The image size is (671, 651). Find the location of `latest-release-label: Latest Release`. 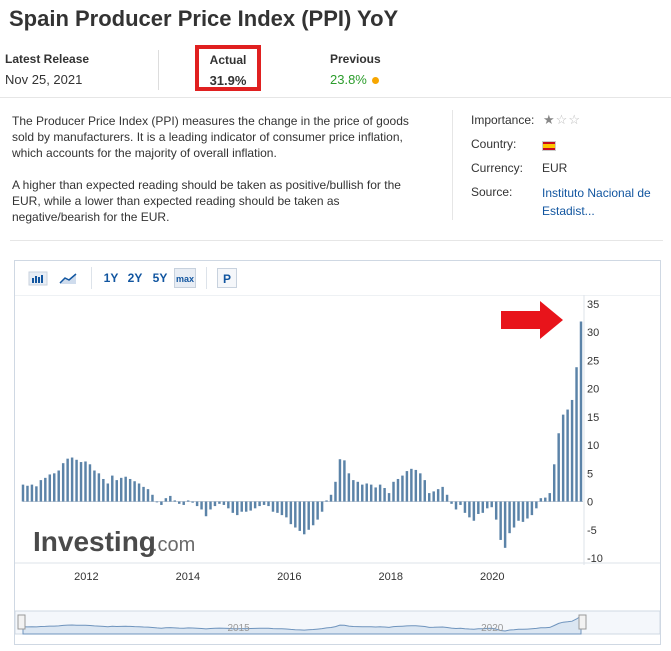

latest-release-label: Latest Release is located at coordinates (47, 59).